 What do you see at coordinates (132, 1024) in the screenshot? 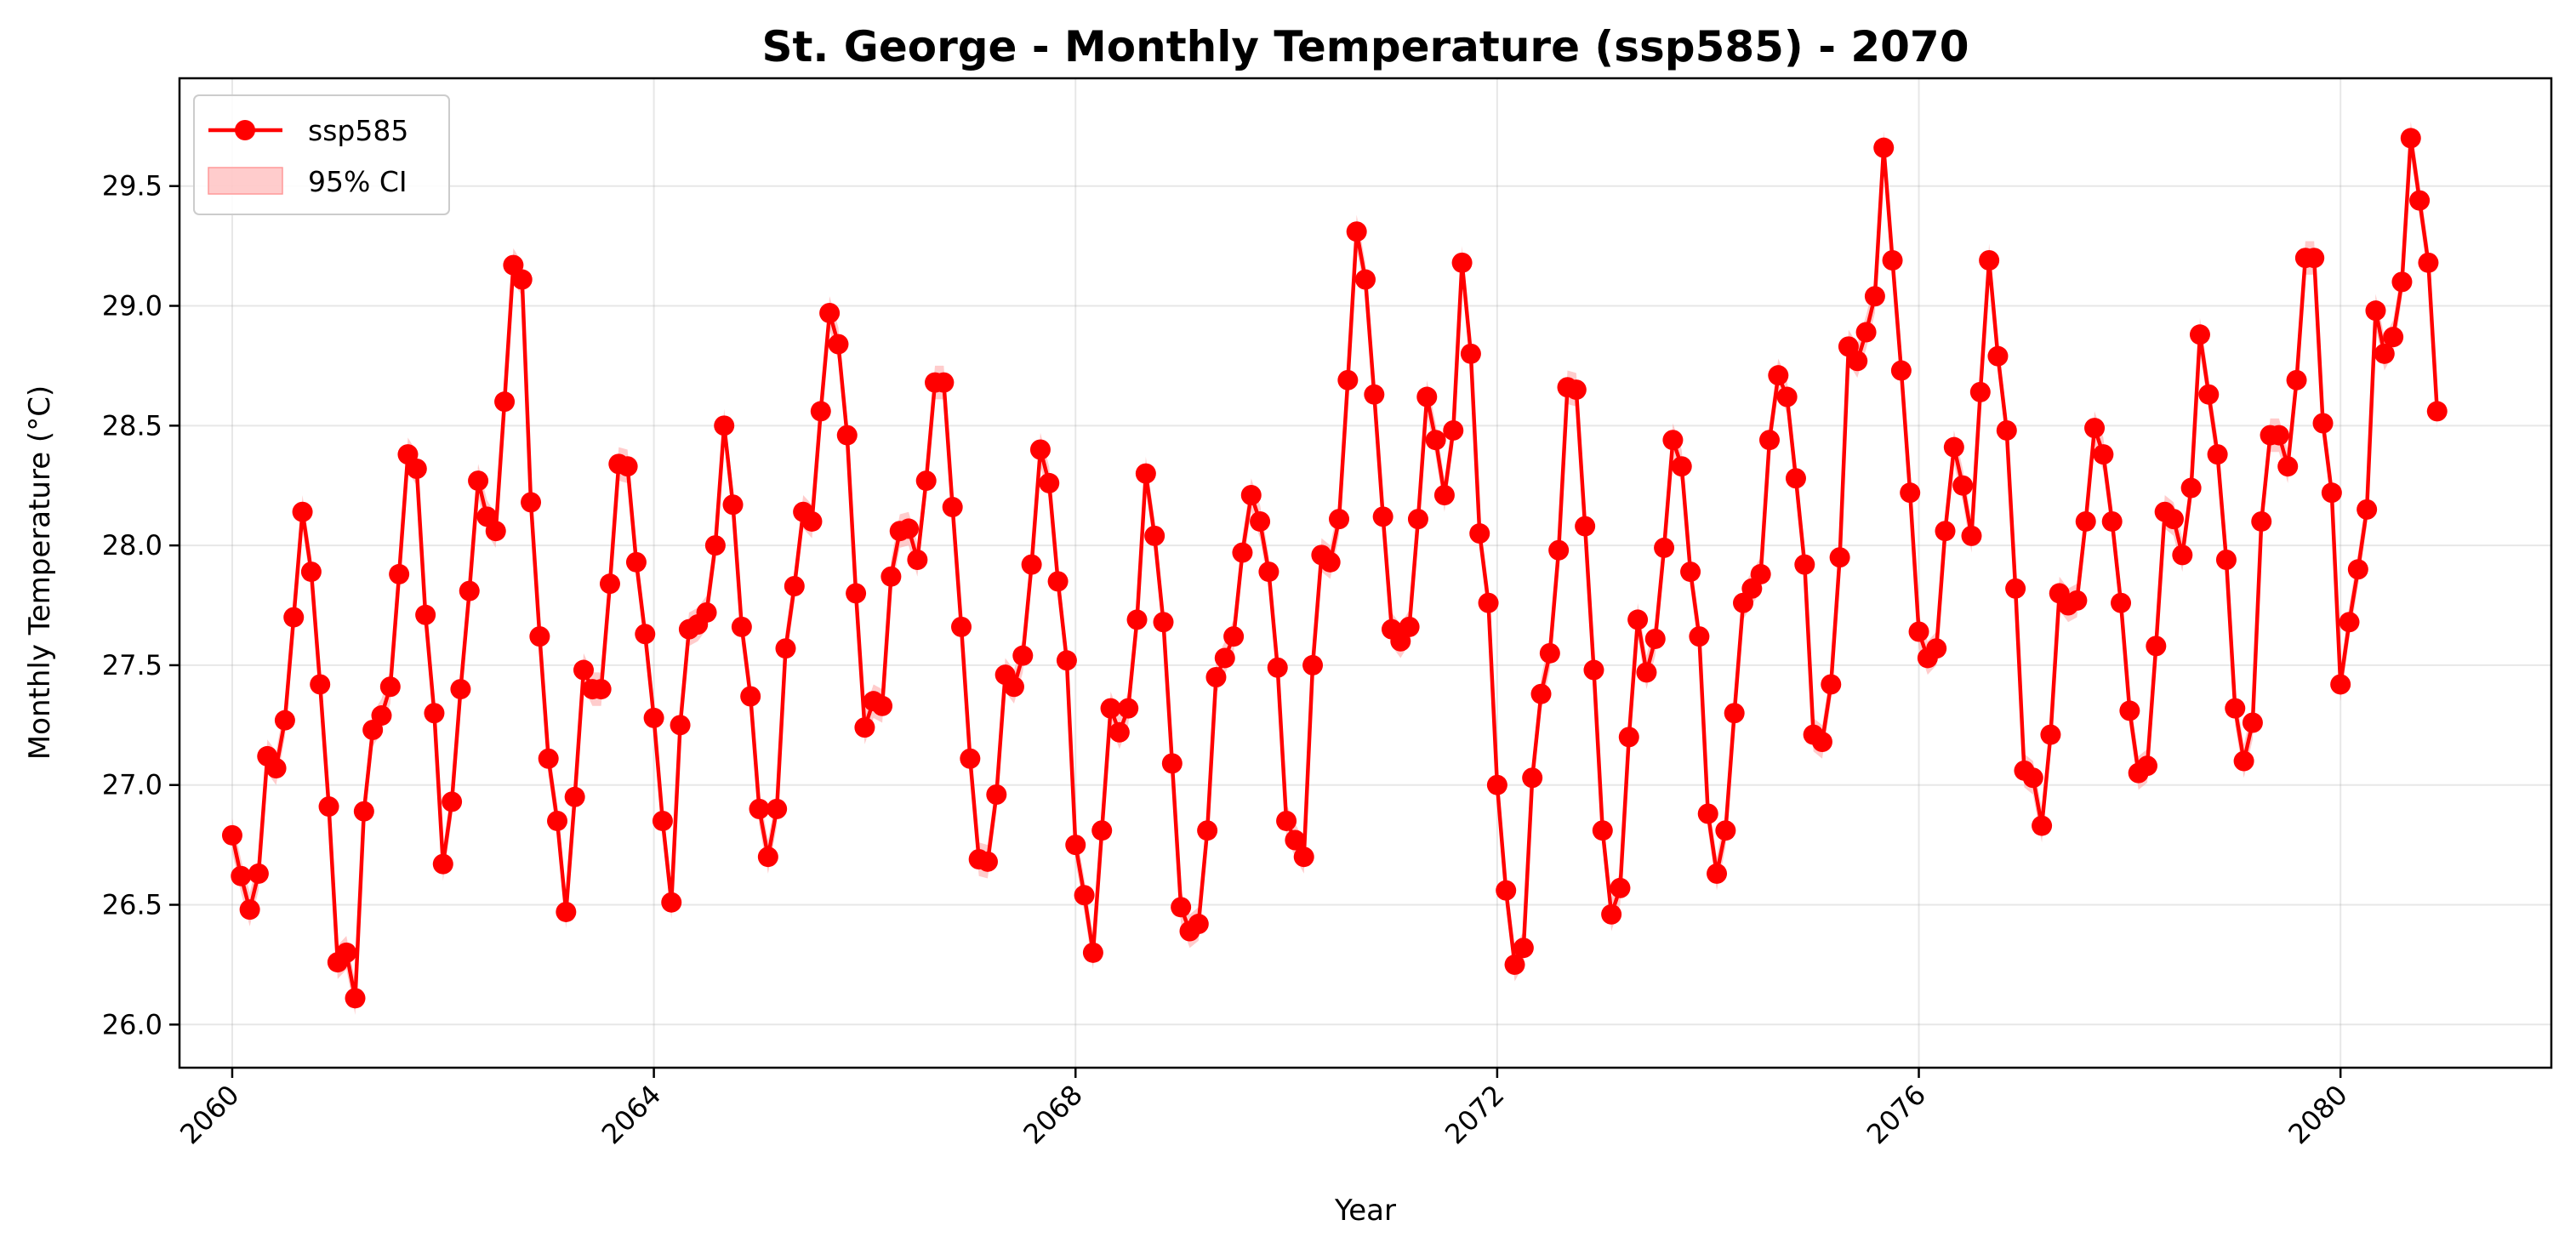
I see `y-tick-label: 26.0` at bounding box center [132, 1024].